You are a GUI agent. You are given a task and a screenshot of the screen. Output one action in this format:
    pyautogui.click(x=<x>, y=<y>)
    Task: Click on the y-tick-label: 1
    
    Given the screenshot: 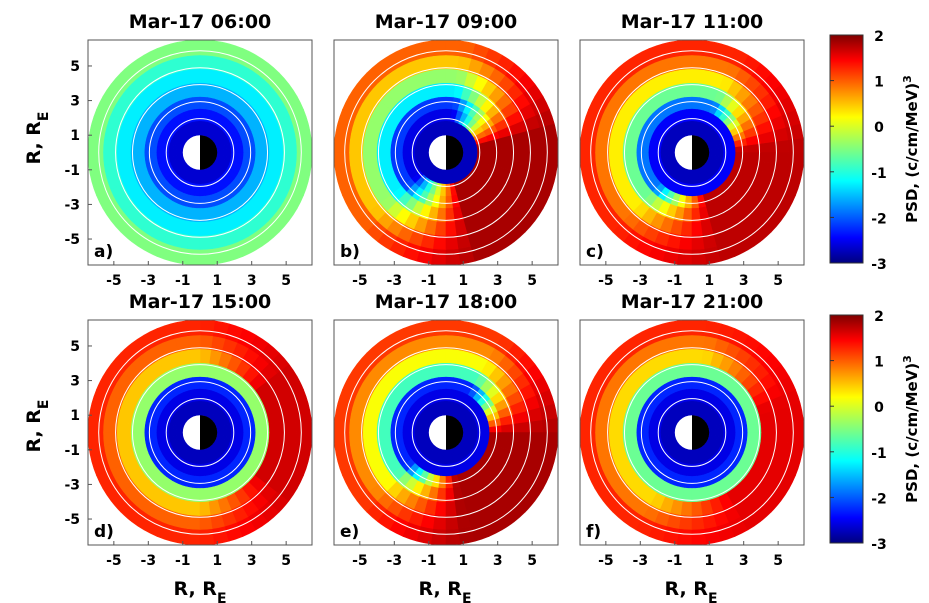 What is the action you would take?
    pyautogui.click(x=75, y=136)
    